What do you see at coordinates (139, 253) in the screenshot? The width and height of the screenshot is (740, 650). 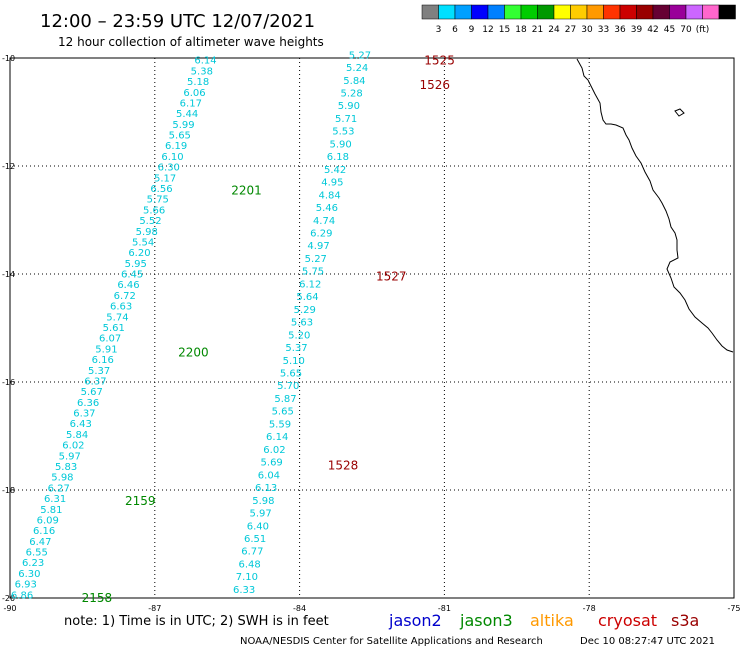 I see `wave-height-value: 6.20` at bounding box center [139, 253].